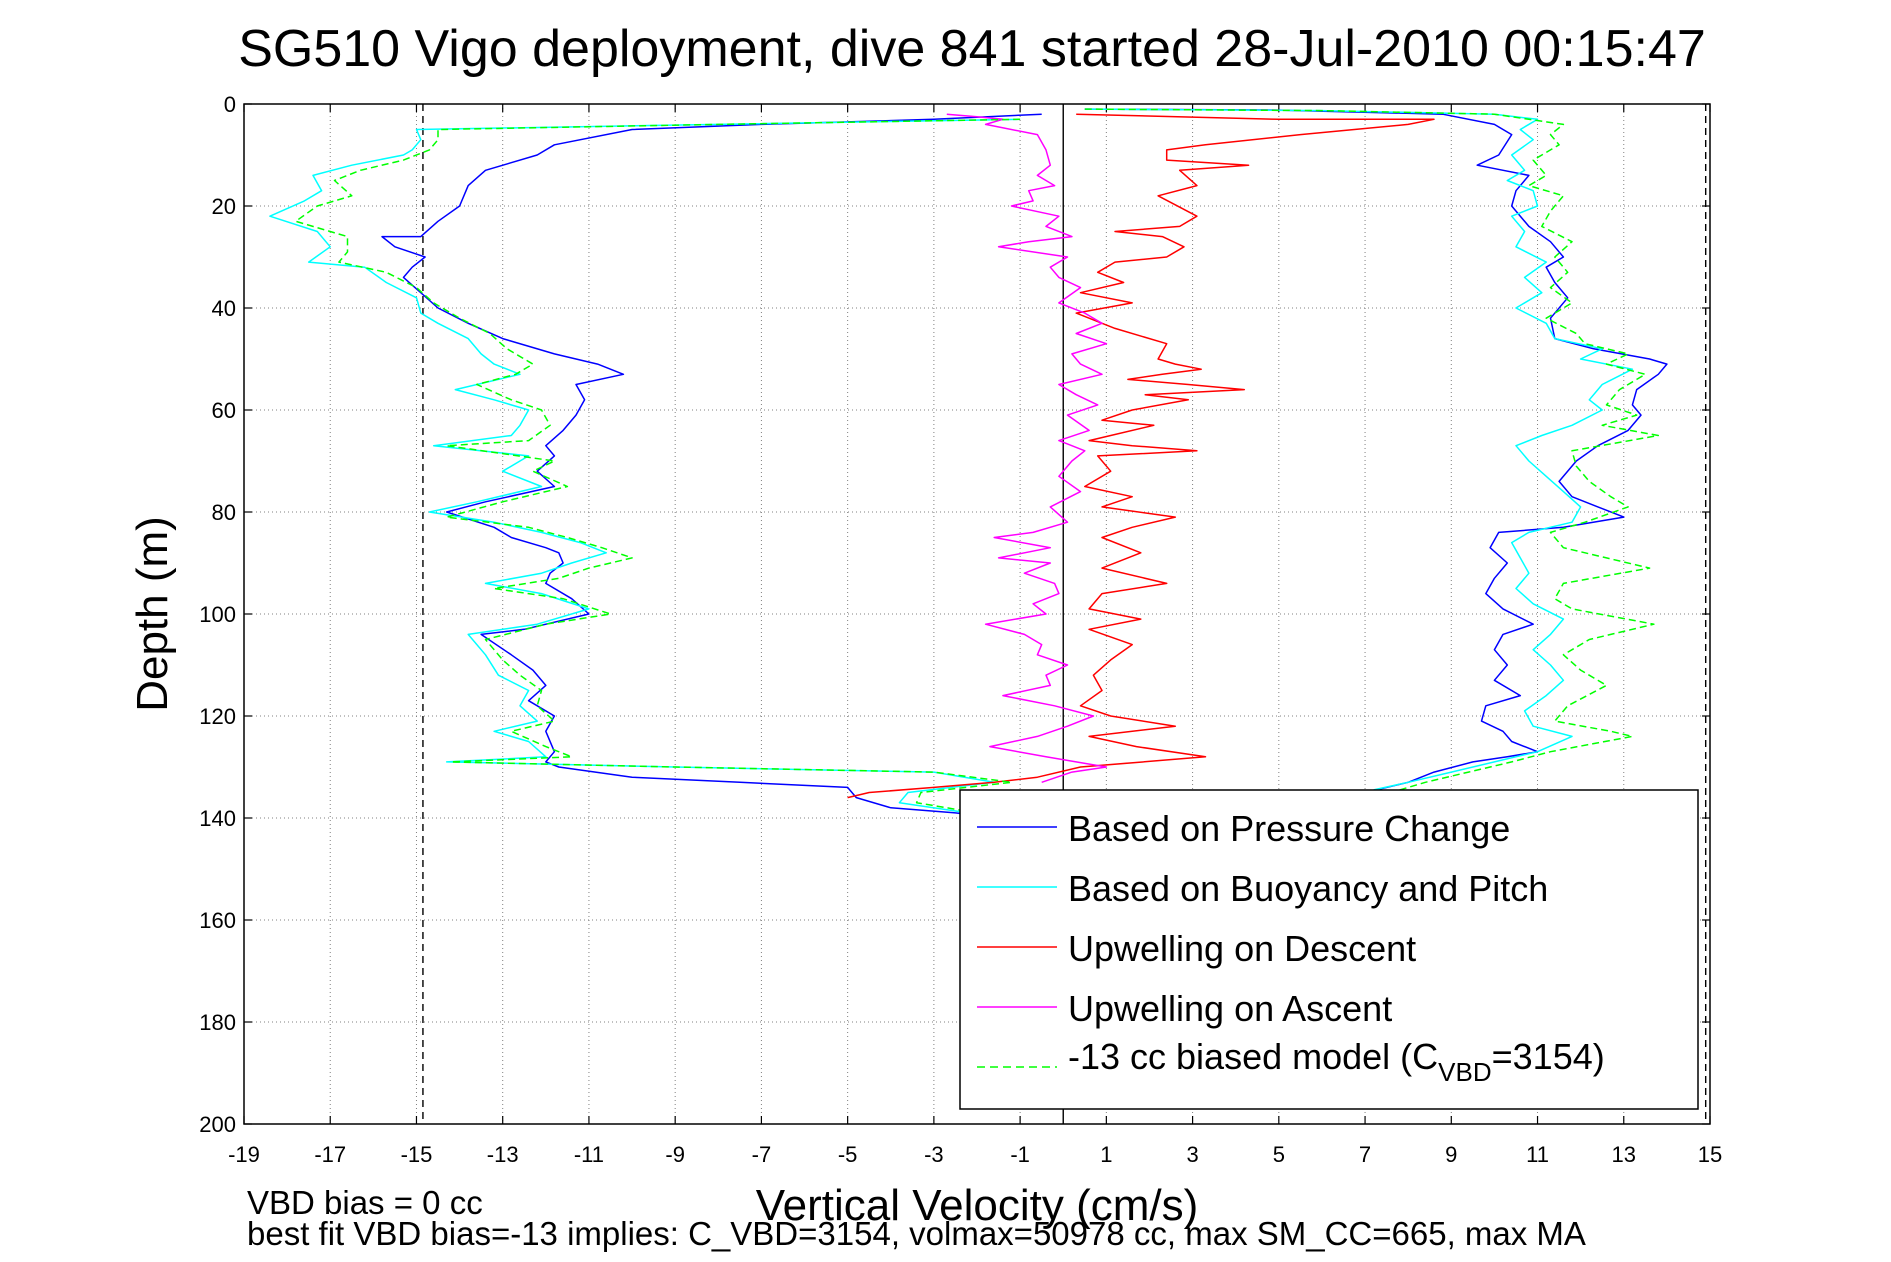 Image resolution: width=1891 pixels, height=1262 pixels. I want to click on legend-label-descent: Upwelling on Descent, so click(1242, 948).